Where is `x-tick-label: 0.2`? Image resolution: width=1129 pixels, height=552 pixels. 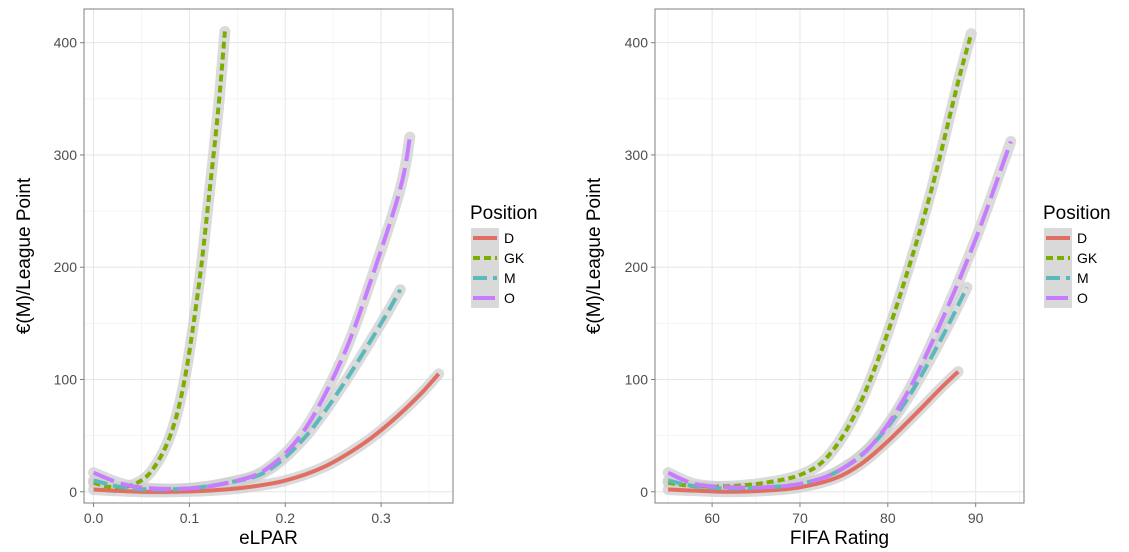 x-tick-label: 0.2 is located at coordinates (286, 518).